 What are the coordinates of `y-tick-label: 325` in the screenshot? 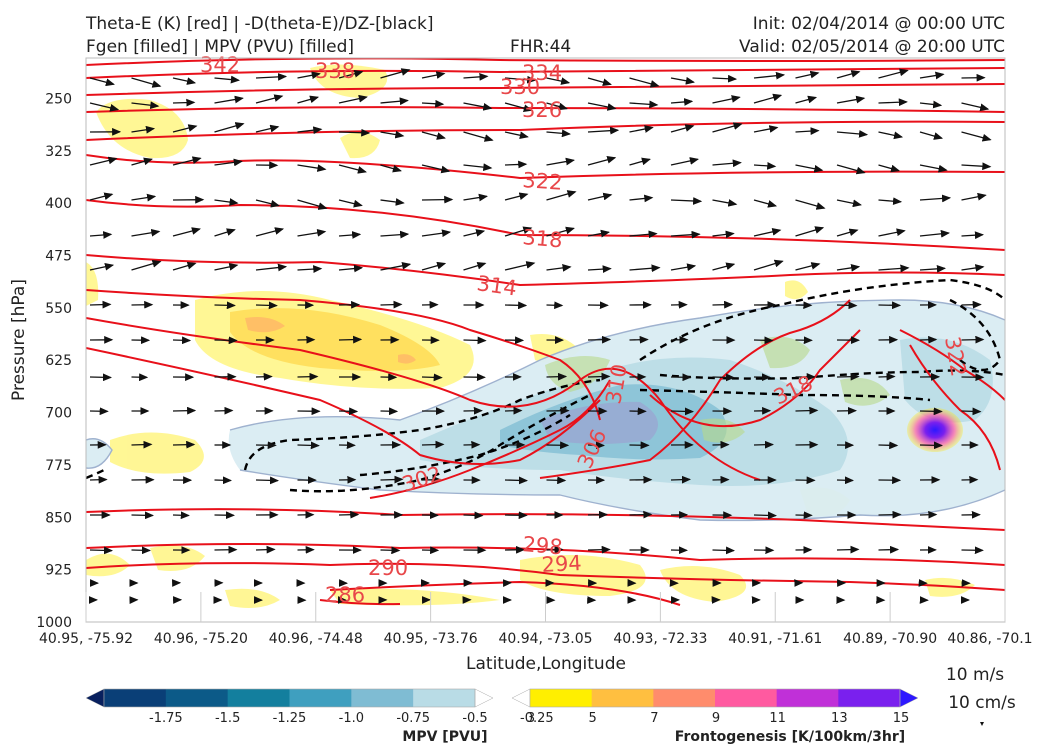 It's located at (58, 152).